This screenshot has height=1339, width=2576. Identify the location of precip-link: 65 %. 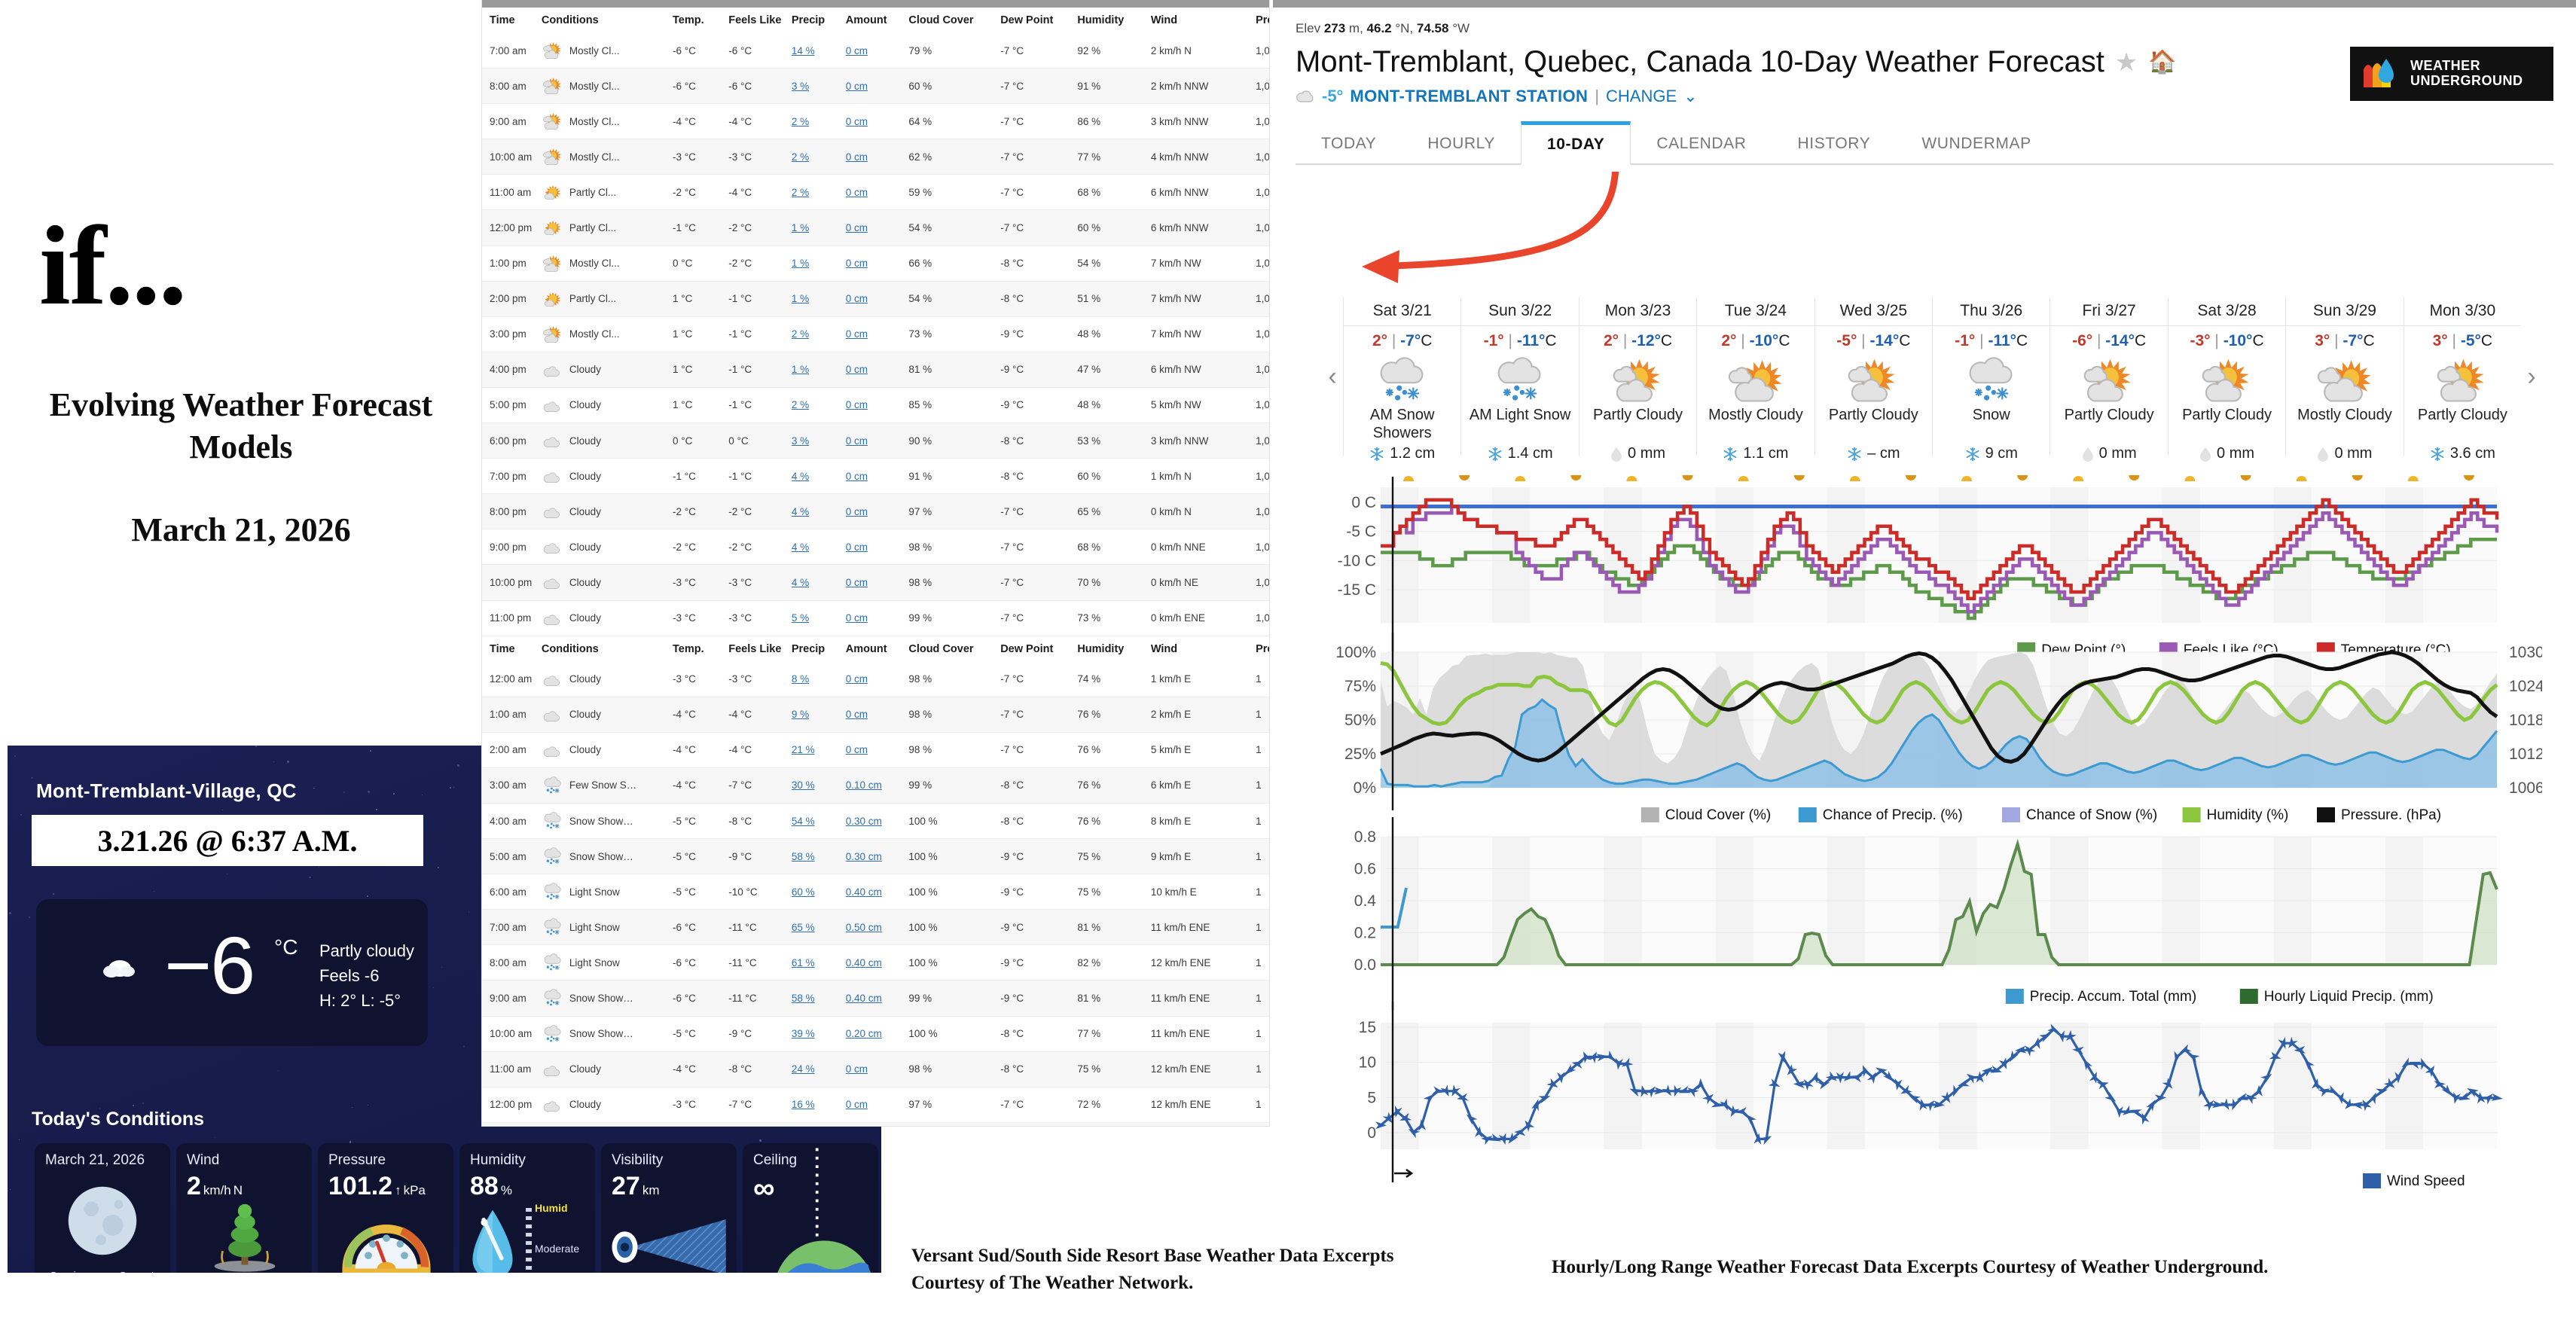
(803, 927).